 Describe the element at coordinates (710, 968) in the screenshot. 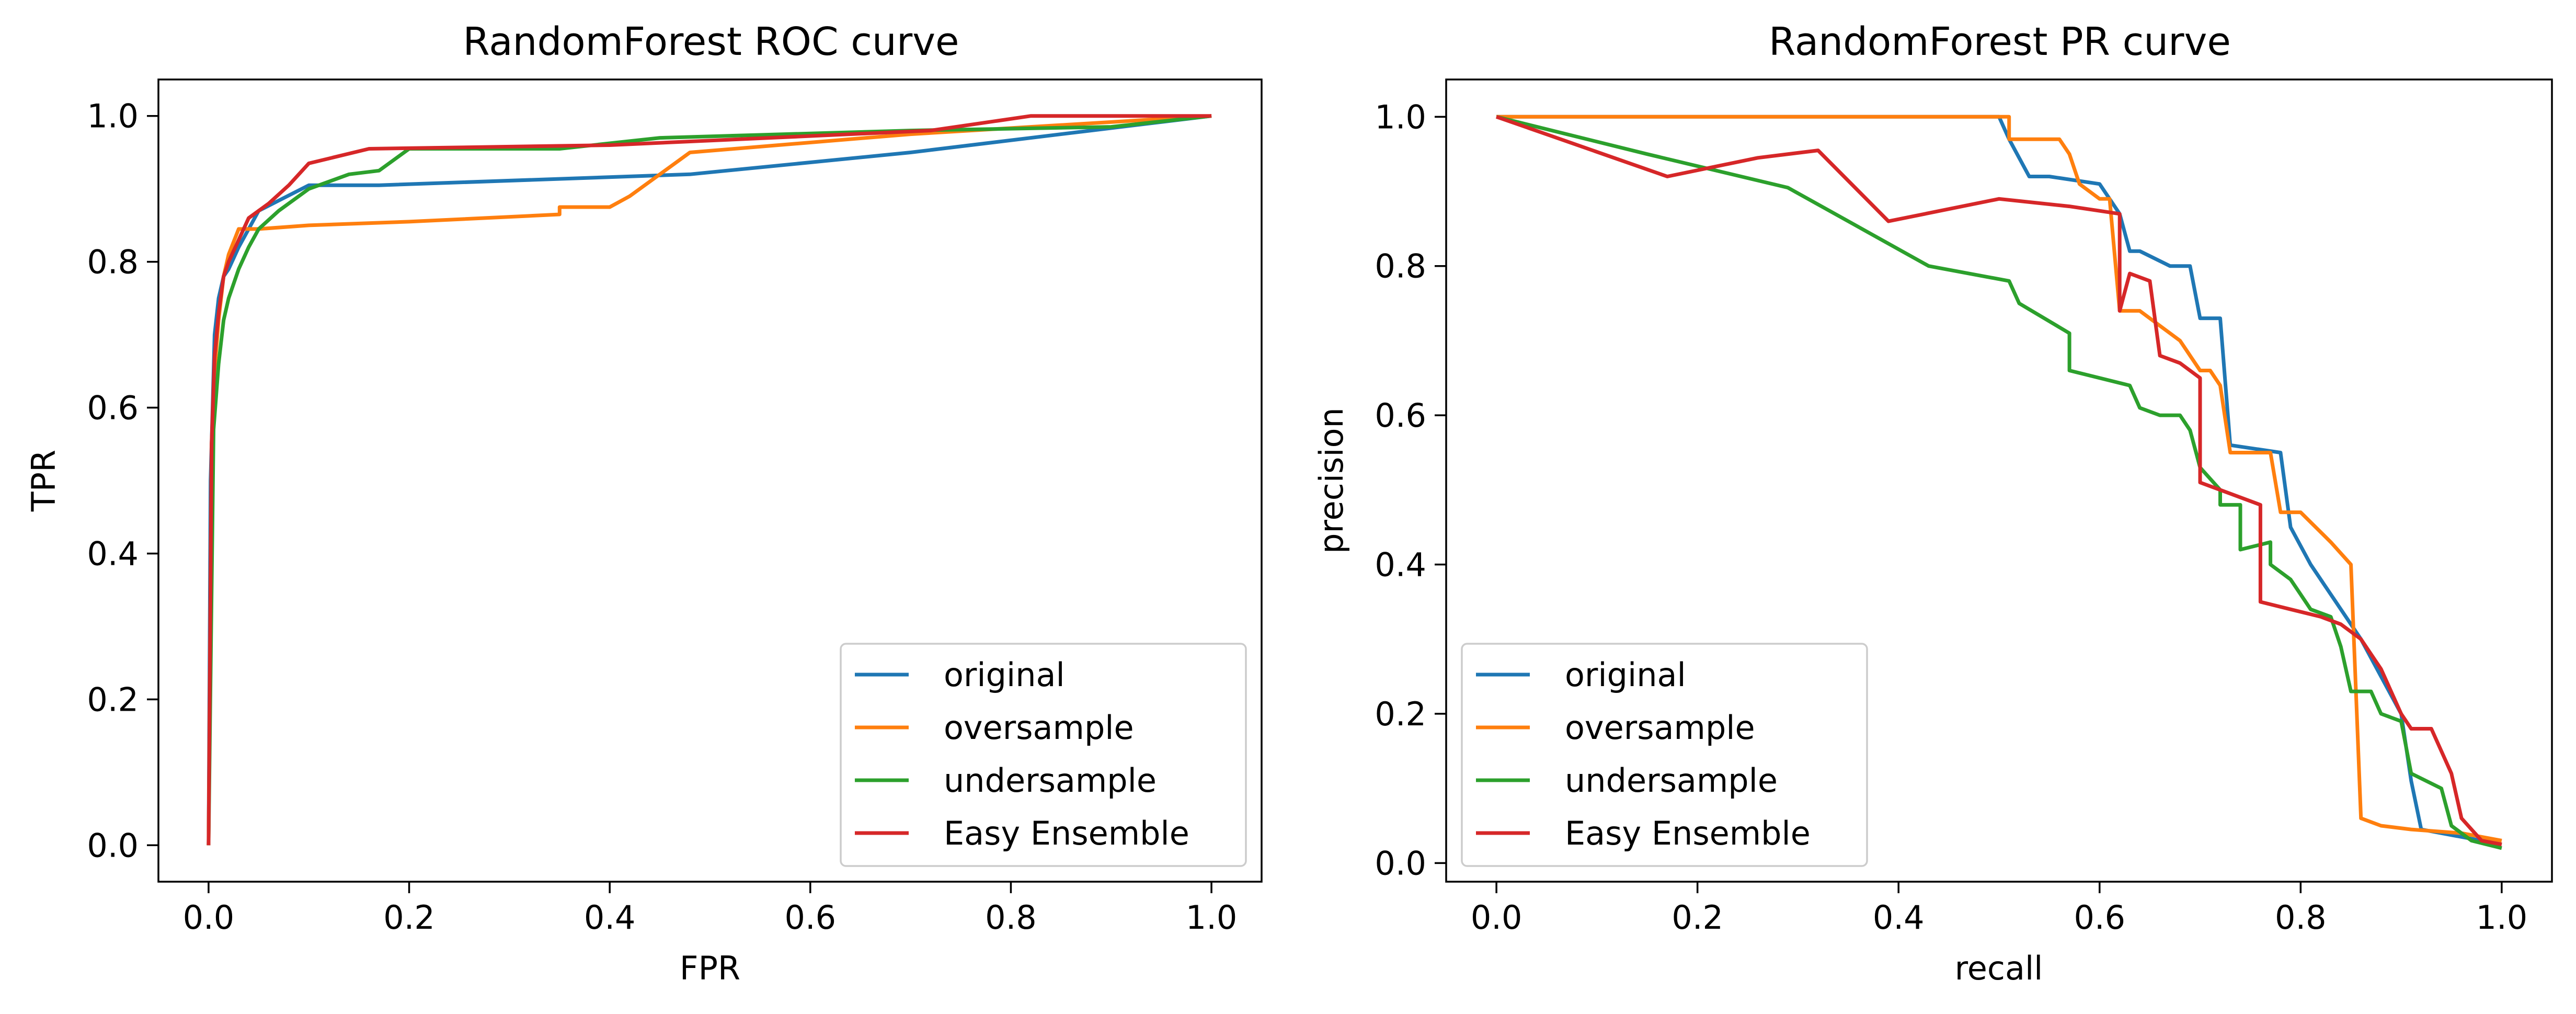

I see `roc-x-axis-label: FPR` at that location.